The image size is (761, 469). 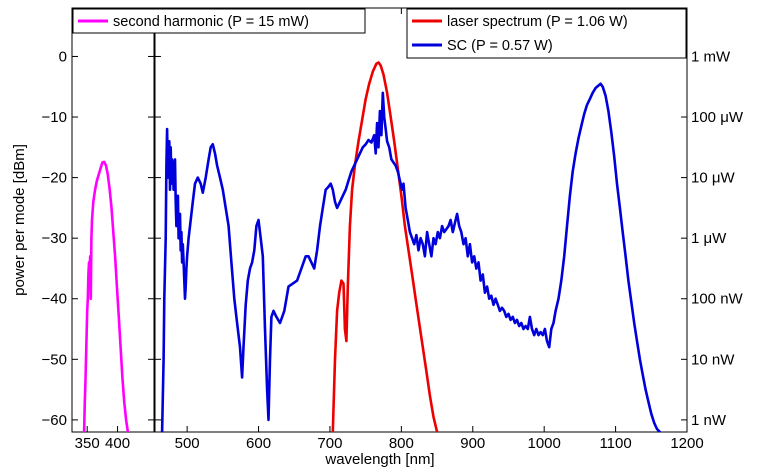 What do you see at coordinates (686, 443) in the screenshot?
I see `x-tick-label-main: 1200` at bounding box center [686, 443].